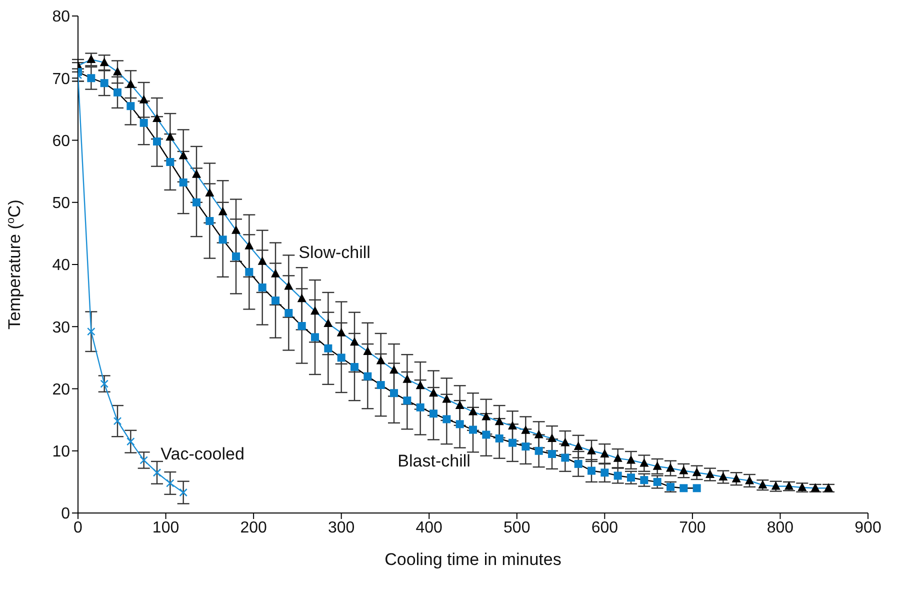 This screenshot has height=601, width=897. What do you see at coordinates (429, 527) in the screenshot?
I see `x-tick-label: 400` at bounding box center [429, 527].